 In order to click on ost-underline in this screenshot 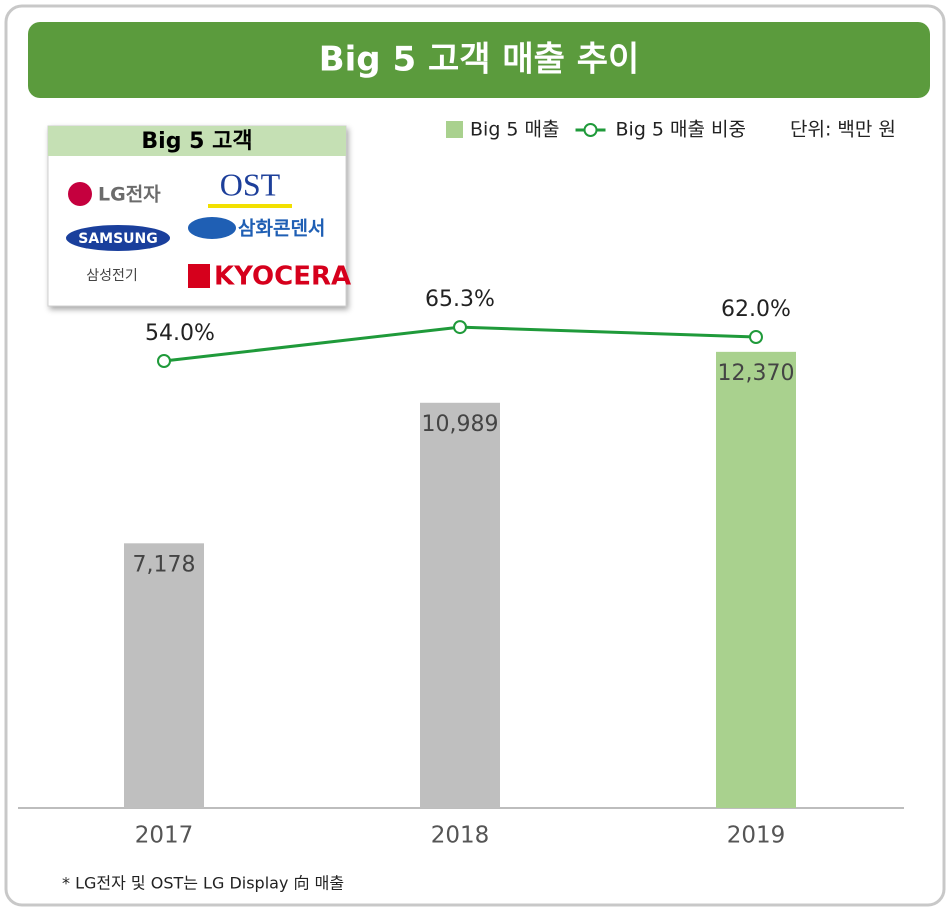, I will do `click(250, 206)`.